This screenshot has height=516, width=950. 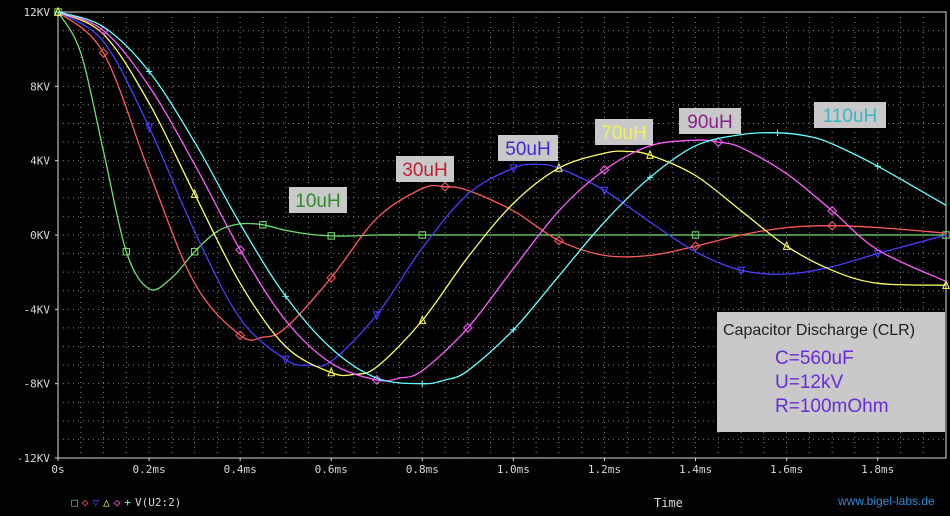 I want to click on legend-marker-90uH: ◇, so click(x=117, y=502).